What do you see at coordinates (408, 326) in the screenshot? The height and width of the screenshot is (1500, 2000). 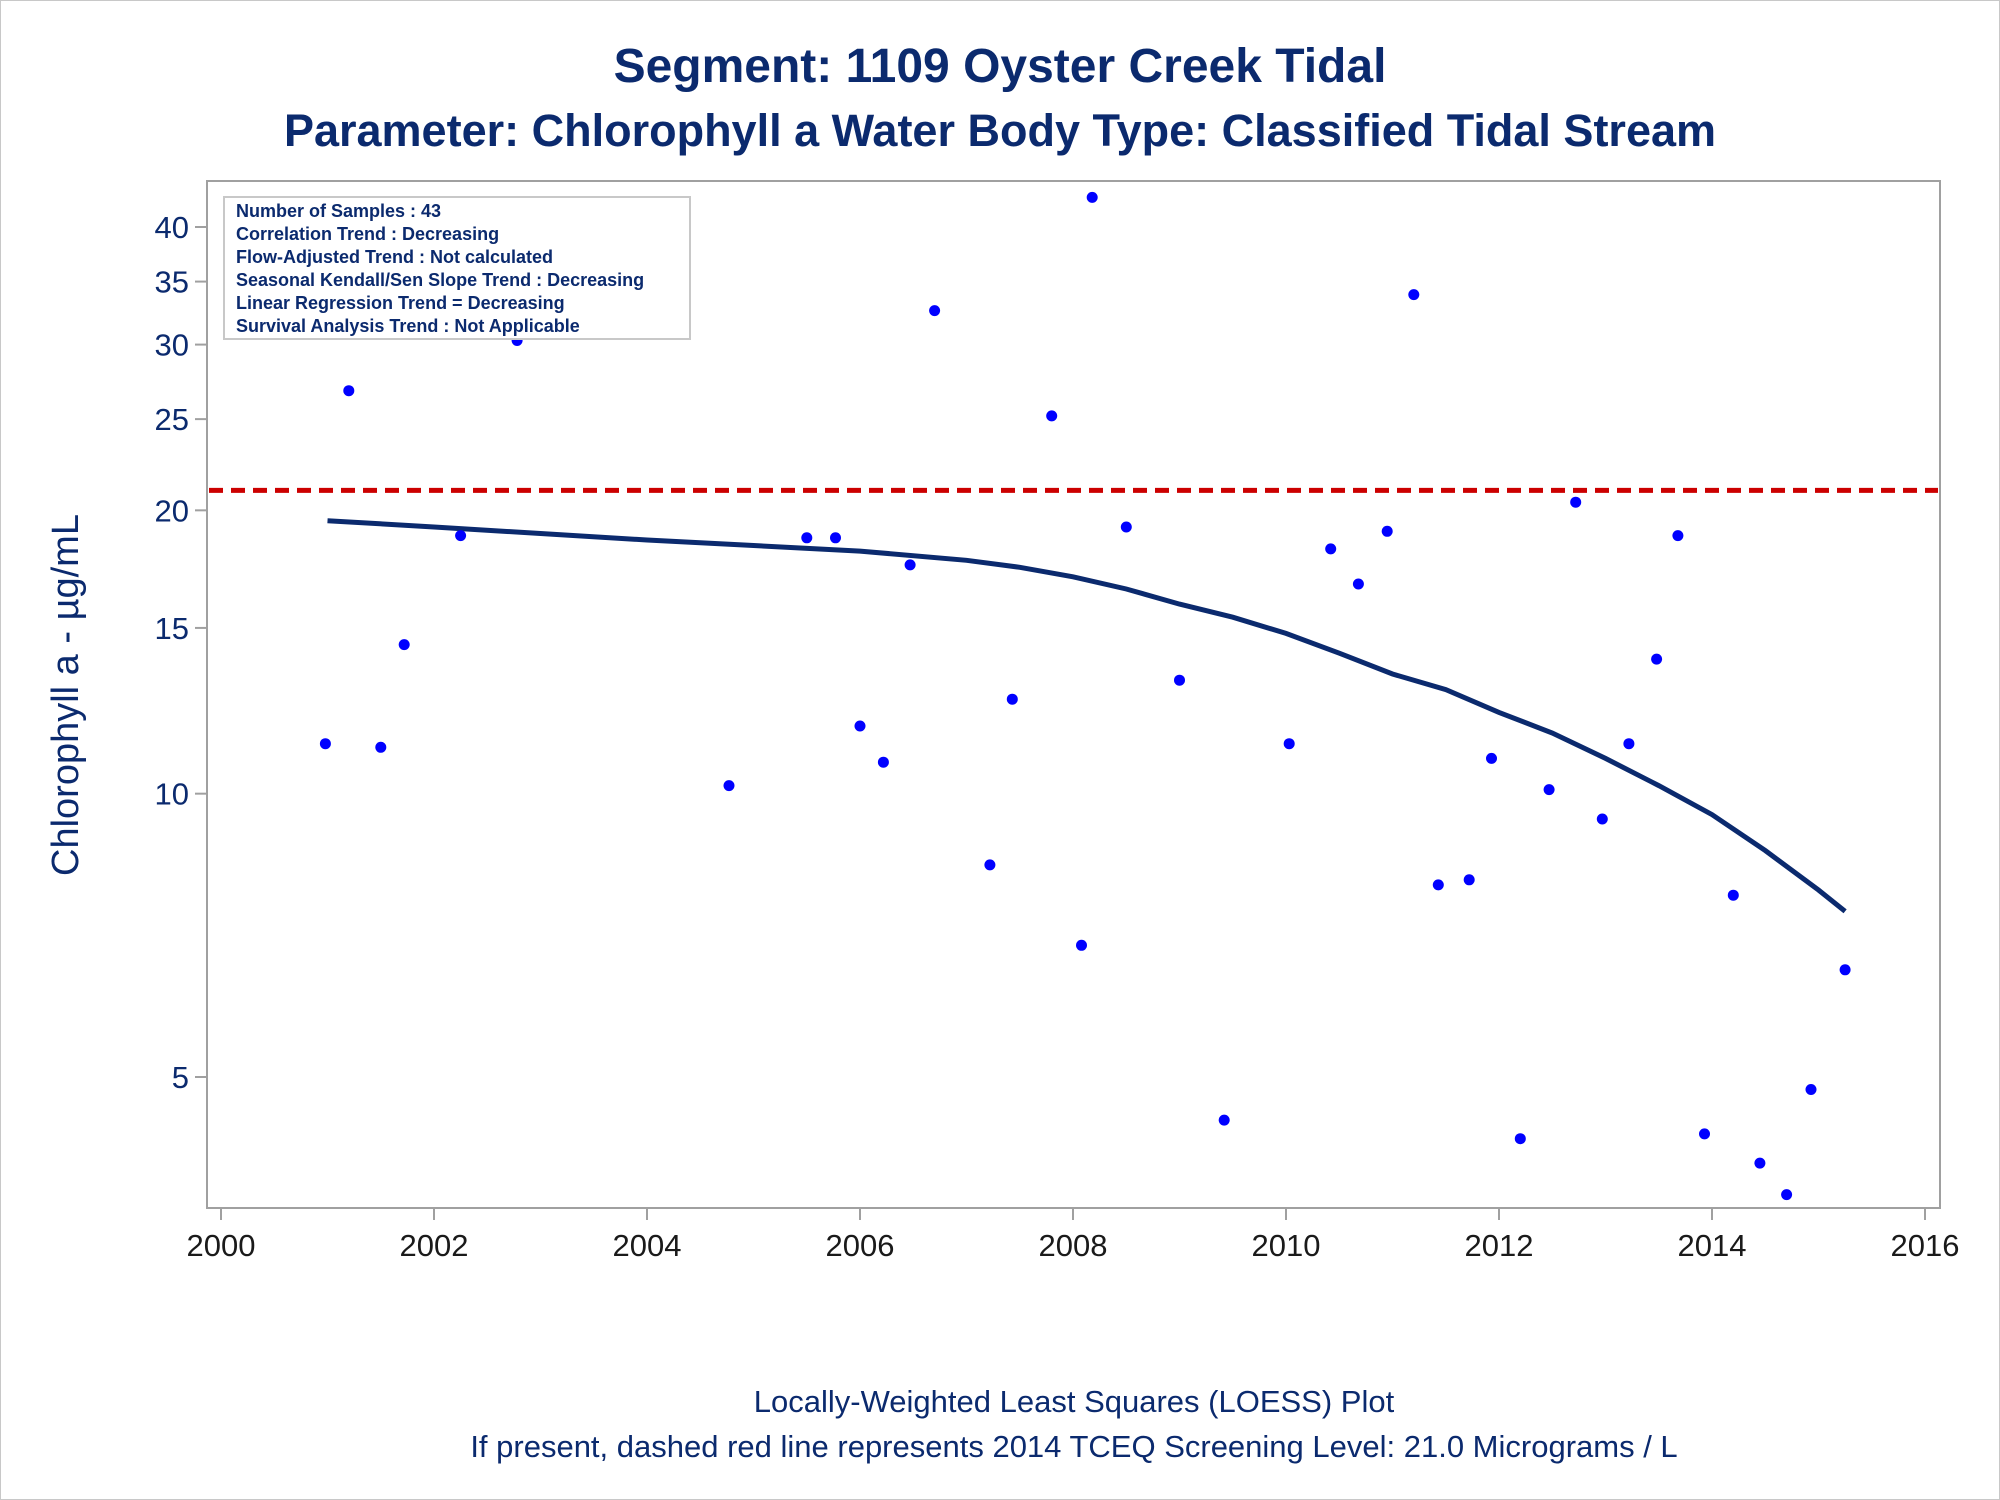 I see `info-box-line: Survival Analysis Trend : Not Applicable` at bounding box center [408, 326].